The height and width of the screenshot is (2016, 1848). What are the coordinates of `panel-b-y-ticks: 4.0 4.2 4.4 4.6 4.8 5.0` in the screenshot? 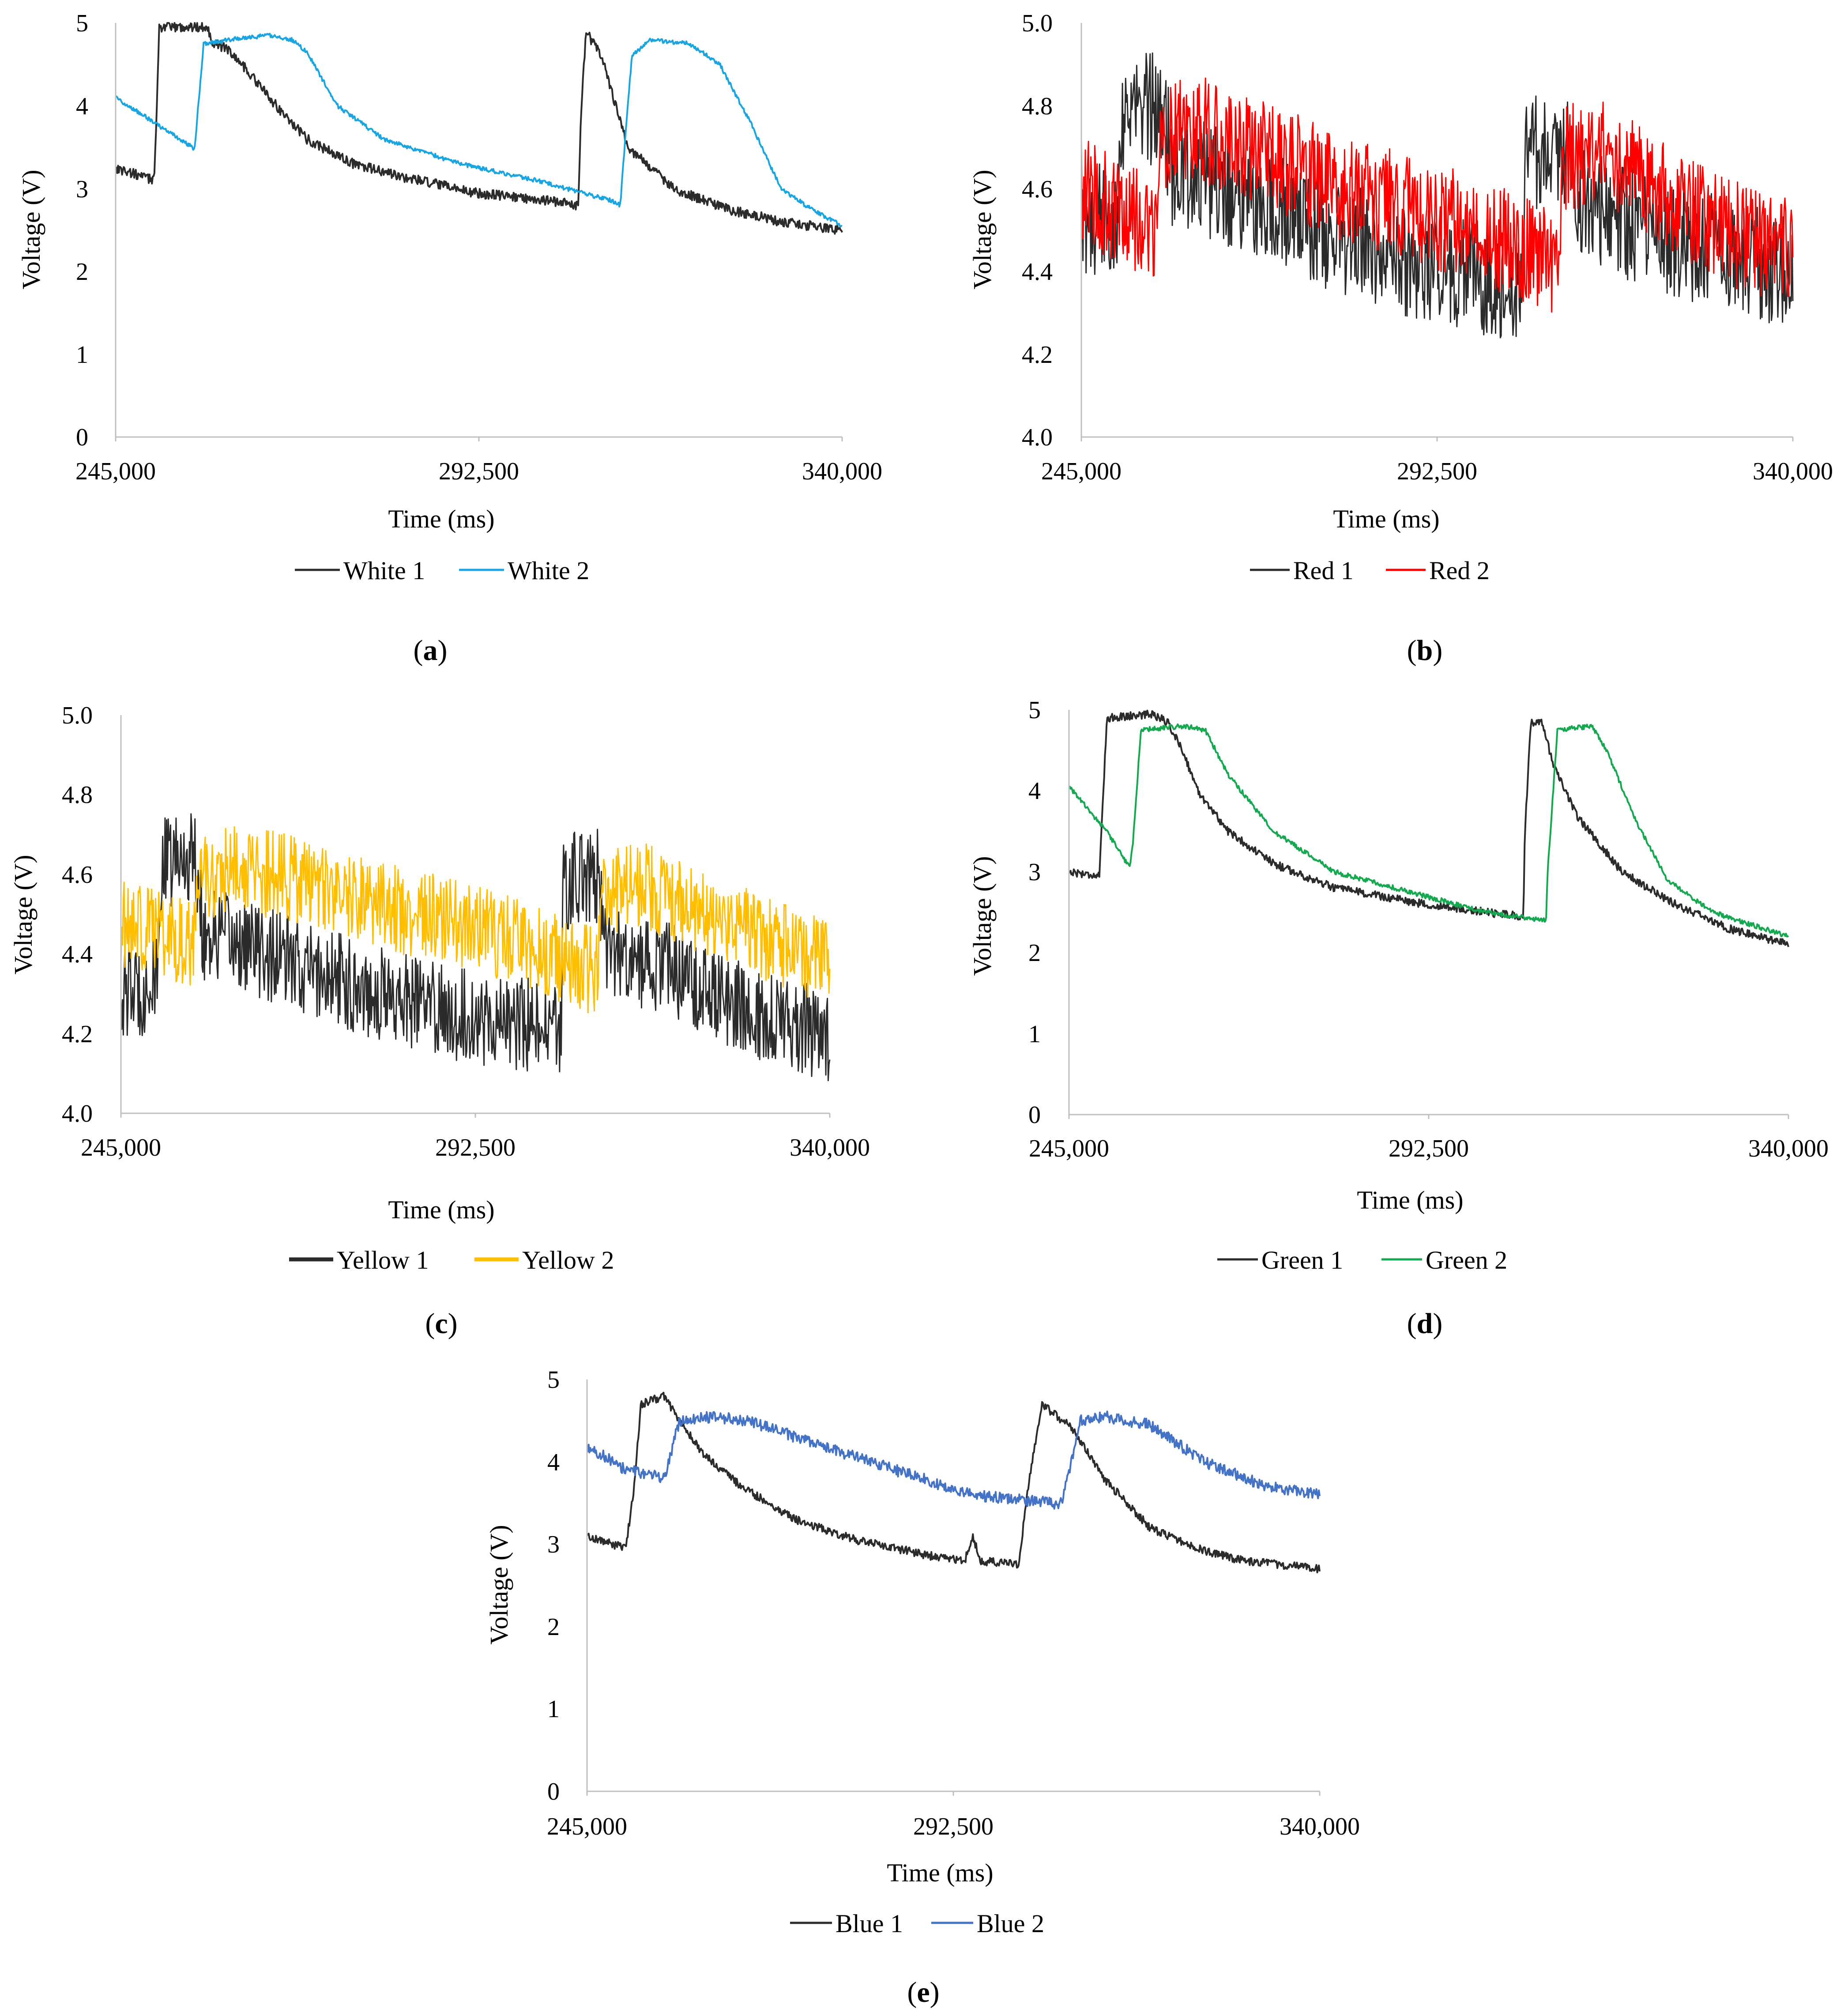 It's located at (1037, 230).